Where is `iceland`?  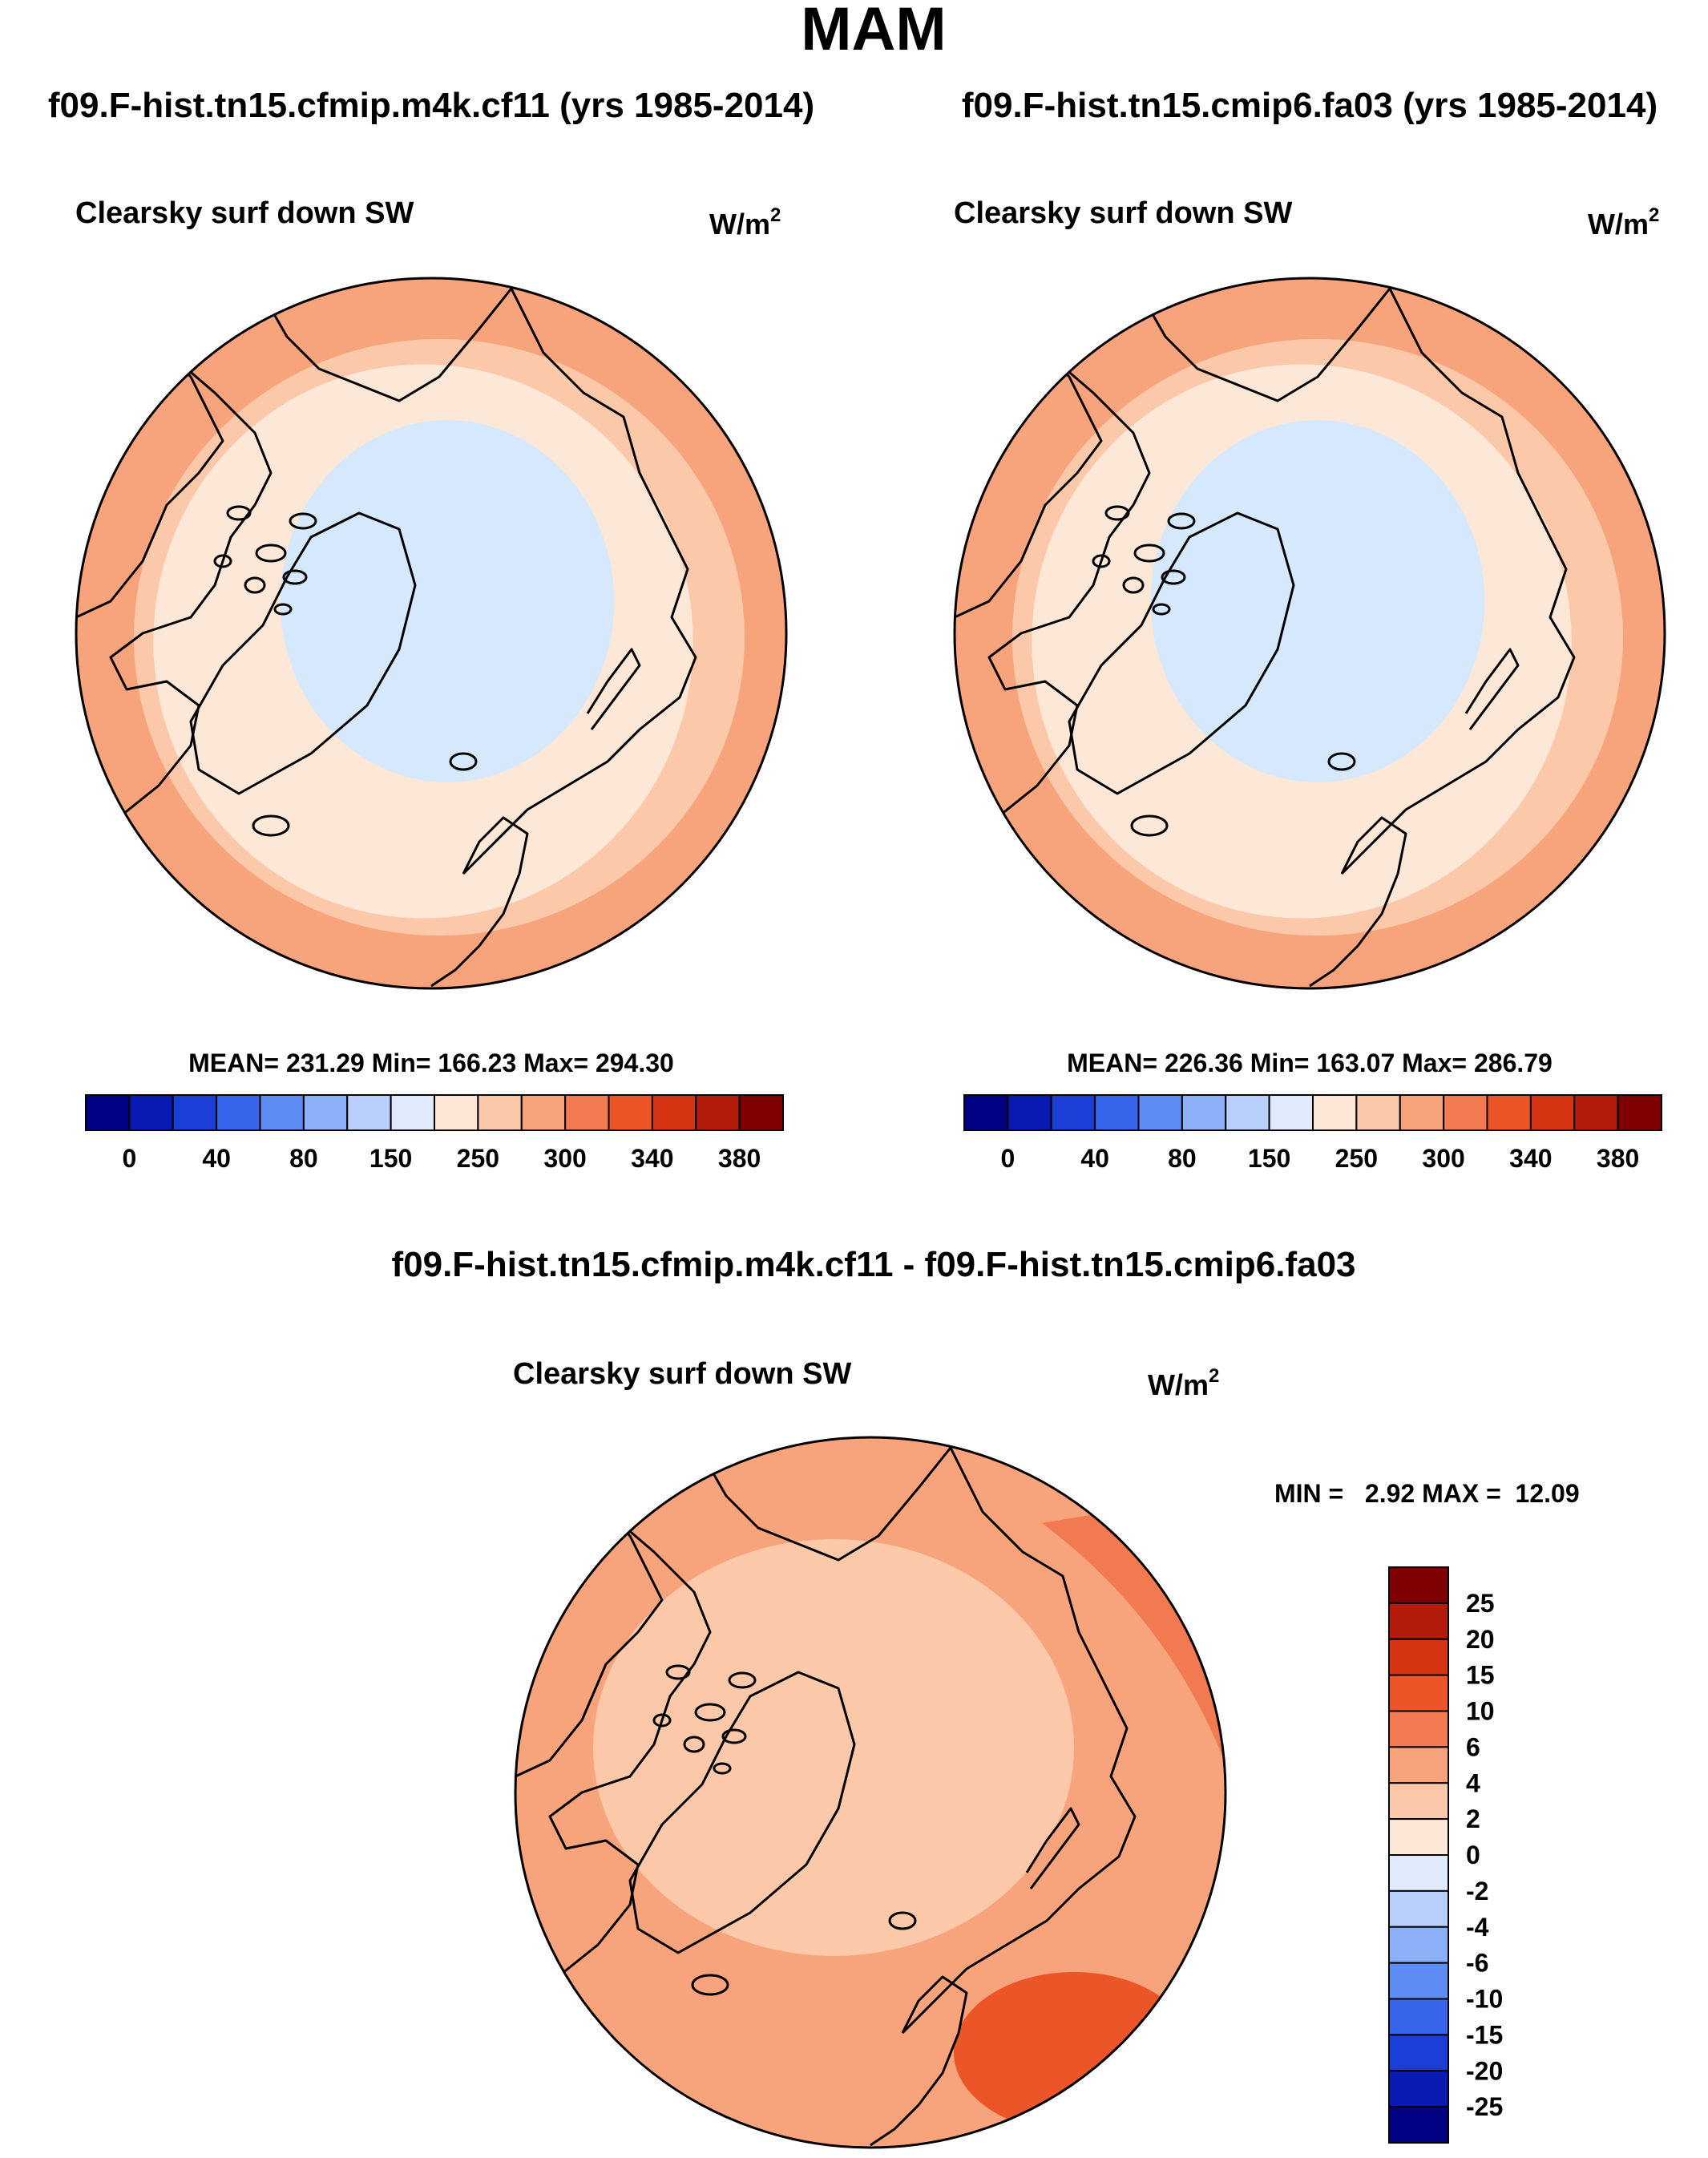 iceland is located at coordinates (710, 1985).